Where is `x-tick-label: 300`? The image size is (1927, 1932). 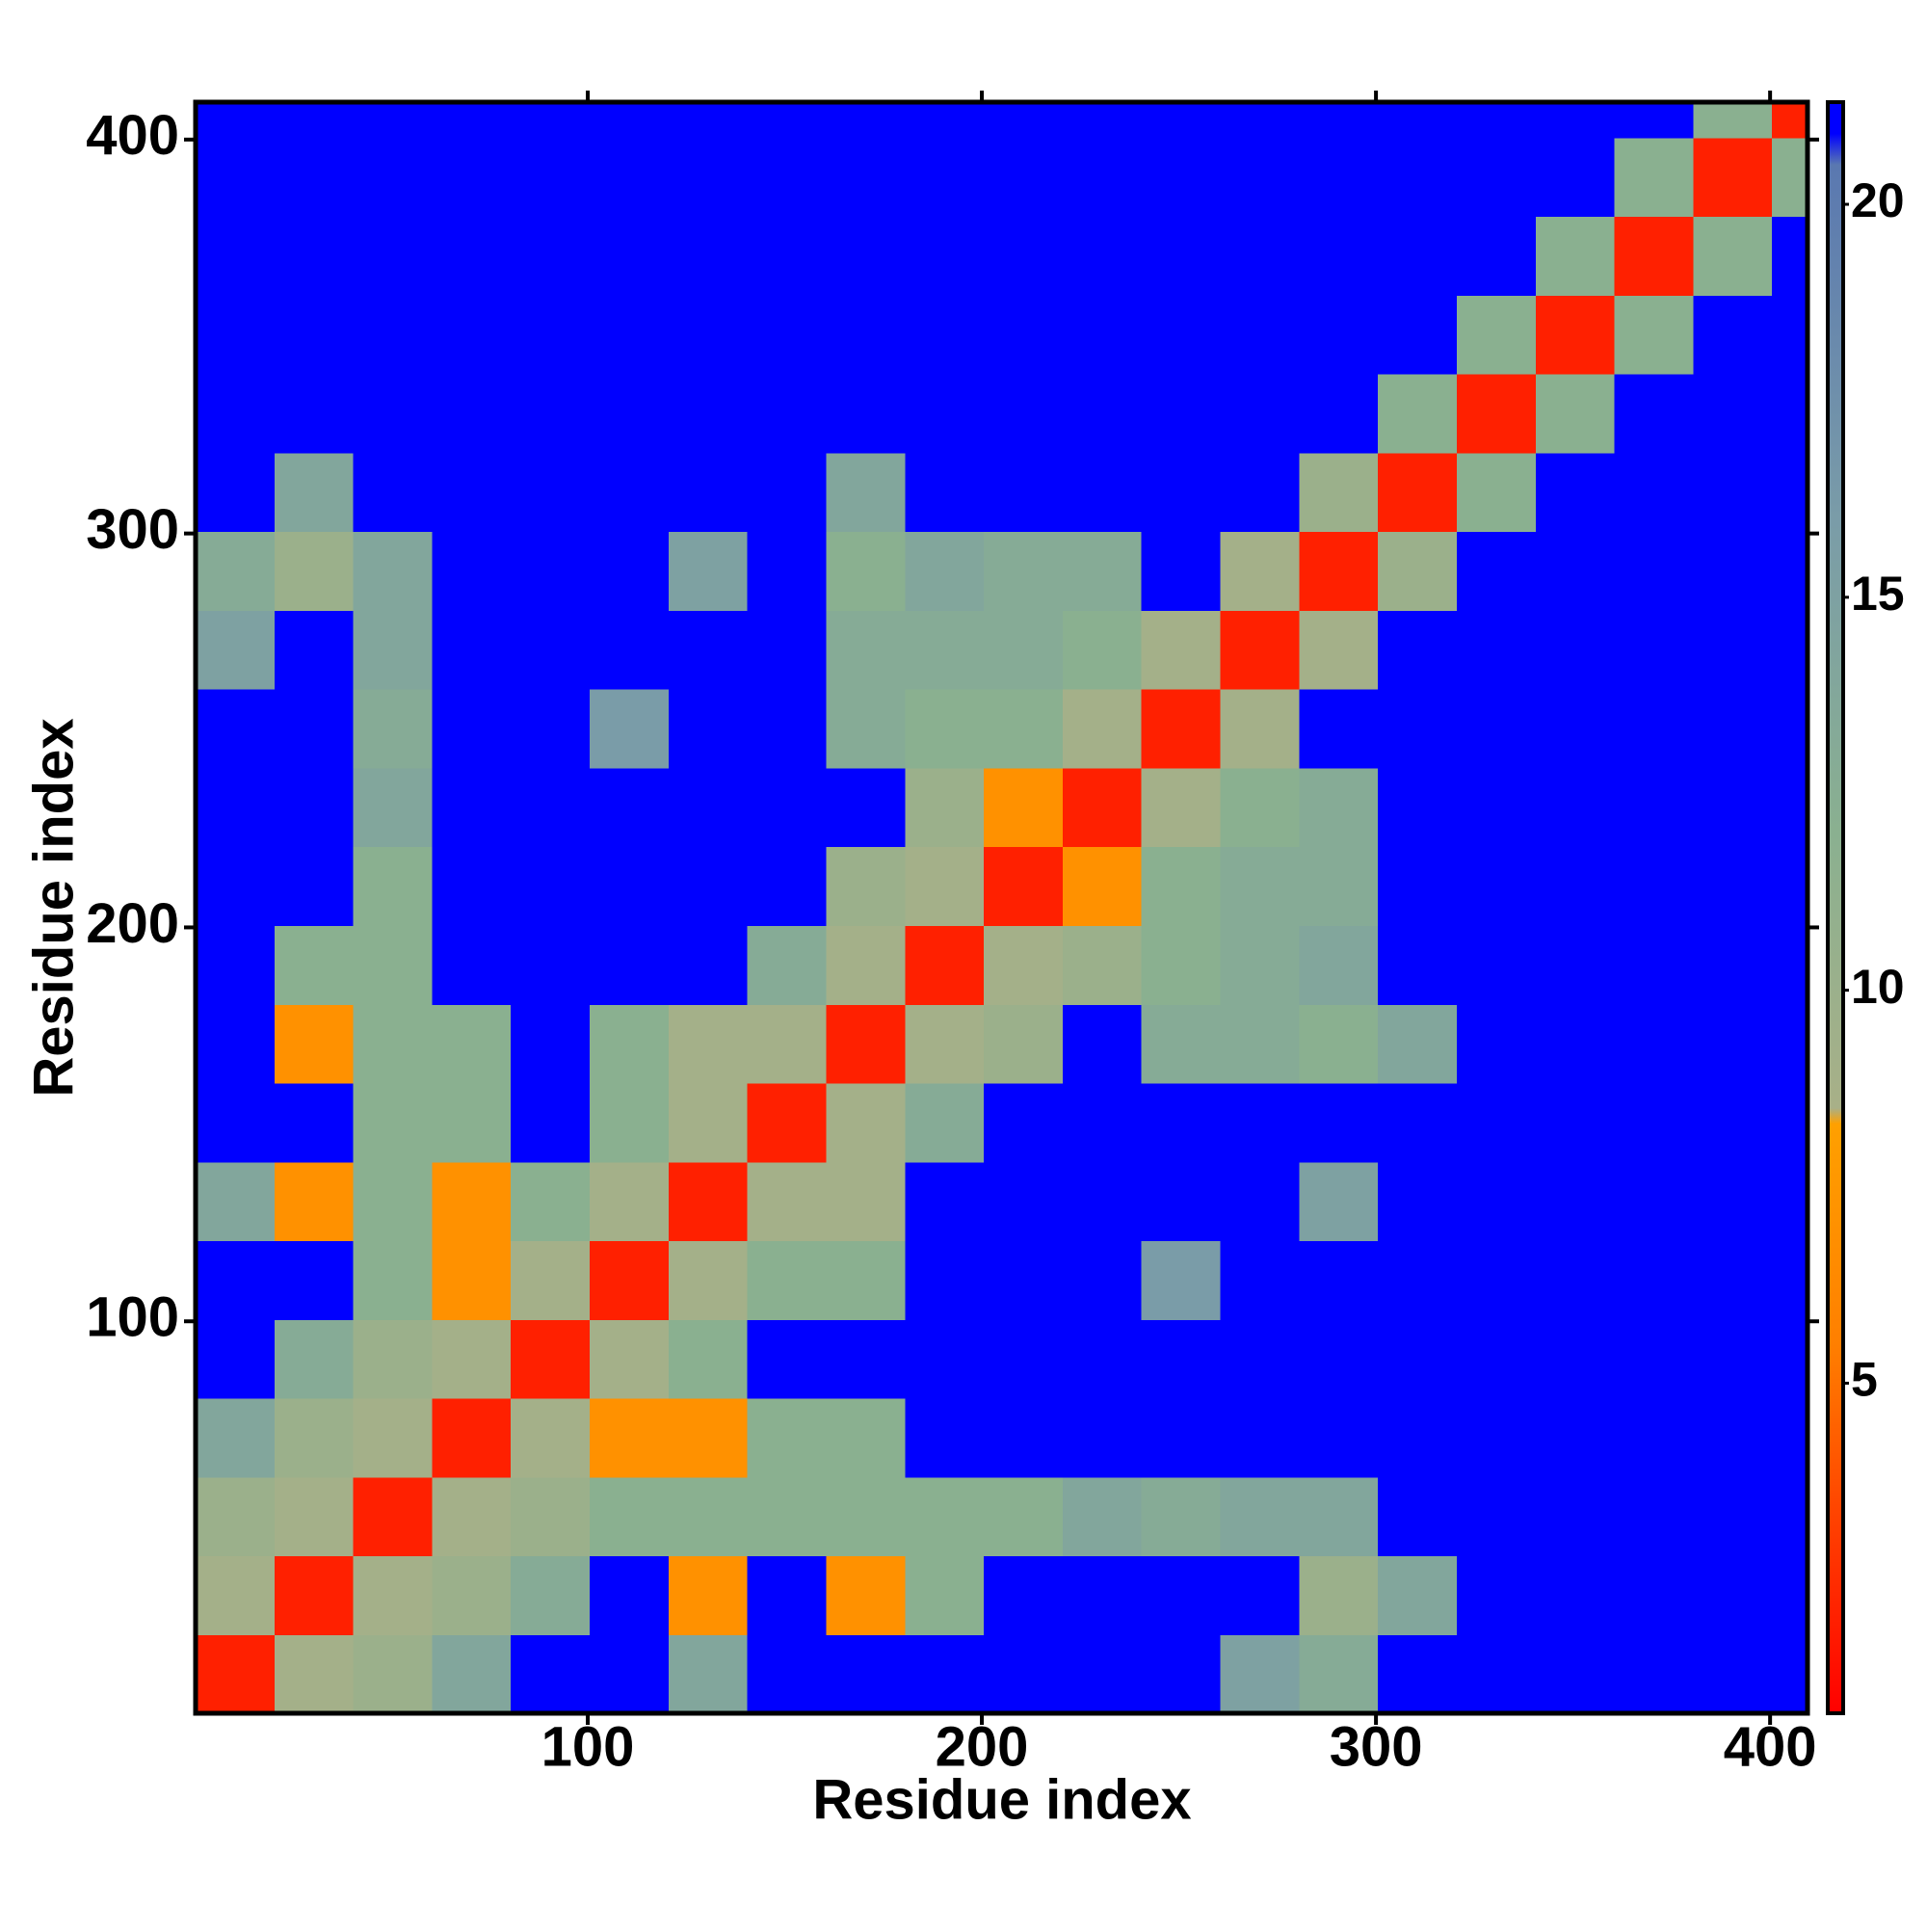 x-tick-label: 300 is located at coordinates (1376, 1746).